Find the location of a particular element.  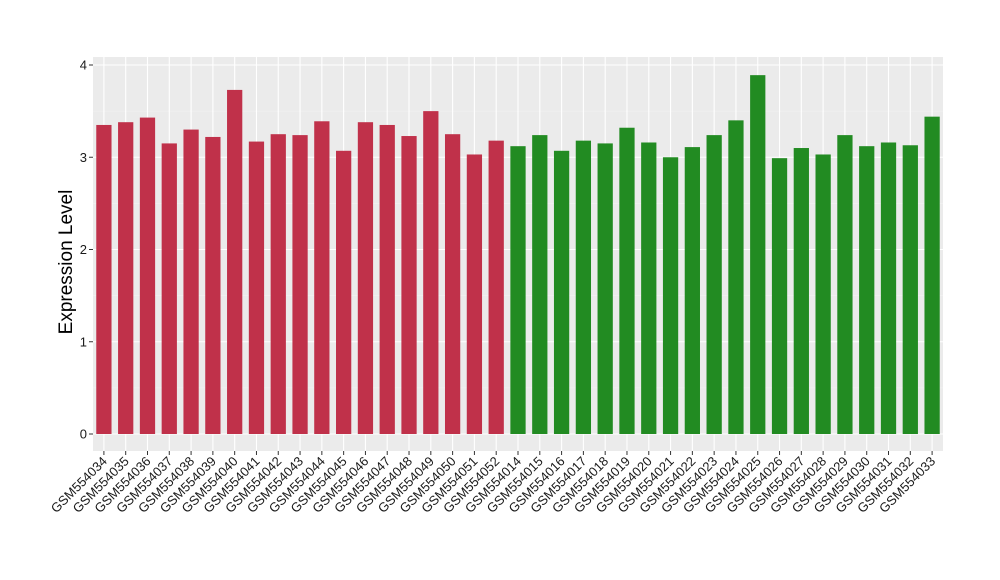

y-tick-label: 0 is located at coordinates (83, 434).